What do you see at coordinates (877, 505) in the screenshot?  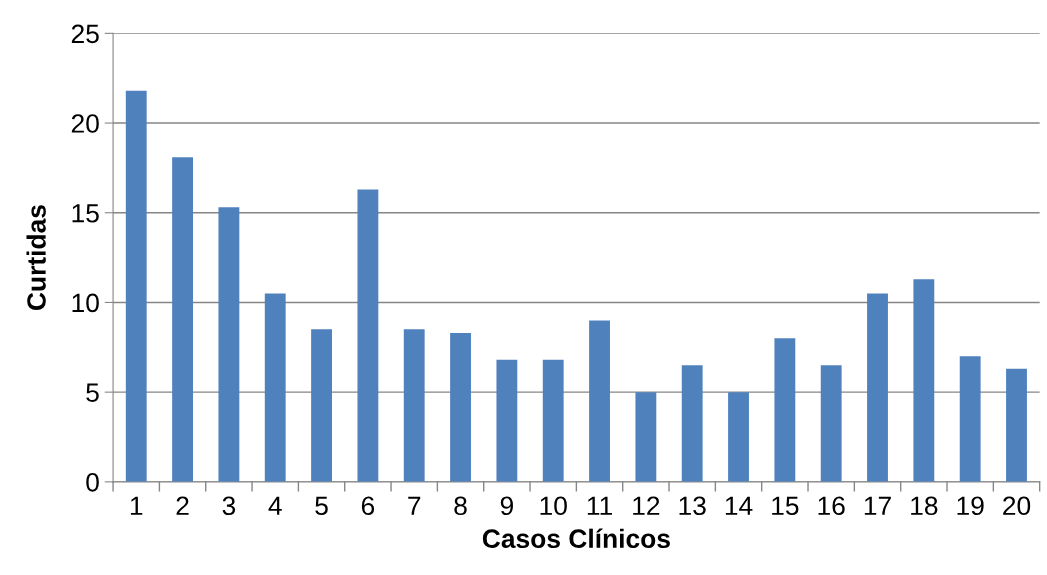 I see `x-tick-label: 17` at bounding box center [877, 505].